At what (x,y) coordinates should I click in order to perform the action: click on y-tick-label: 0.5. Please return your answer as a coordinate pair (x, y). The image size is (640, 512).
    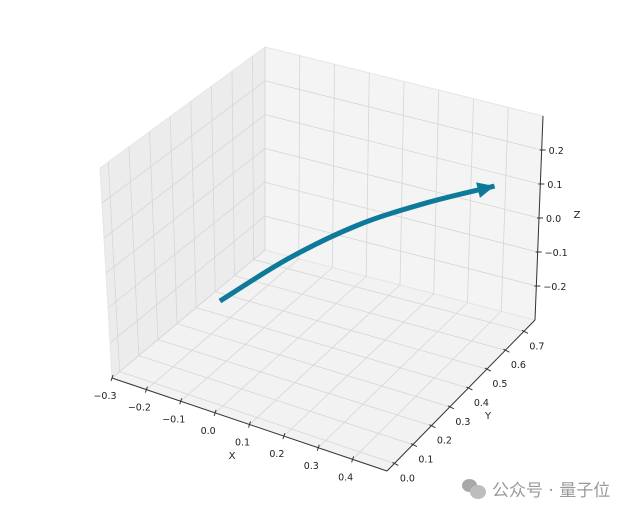
    Looking at the image, I should click on (499, 384).